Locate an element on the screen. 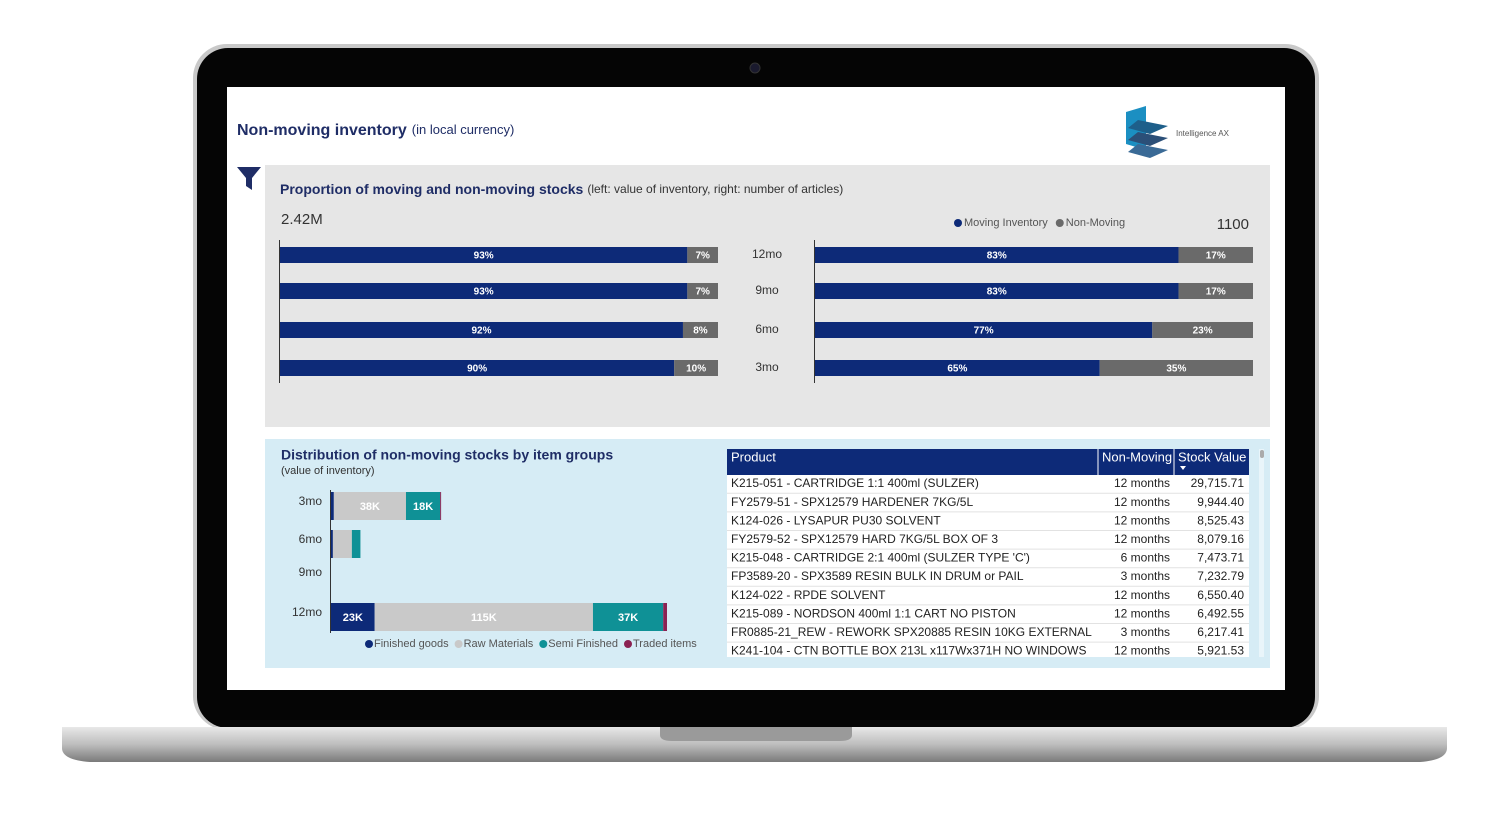  table-cell: K124-026 - LYSAPUR PU30 SOLVENT is located at coordinates (836, 520).